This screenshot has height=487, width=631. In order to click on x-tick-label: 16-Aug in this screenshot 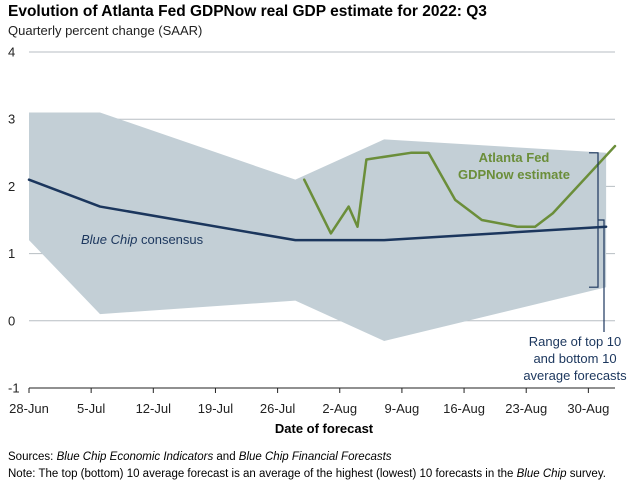, I will do `click(464, 408)`.